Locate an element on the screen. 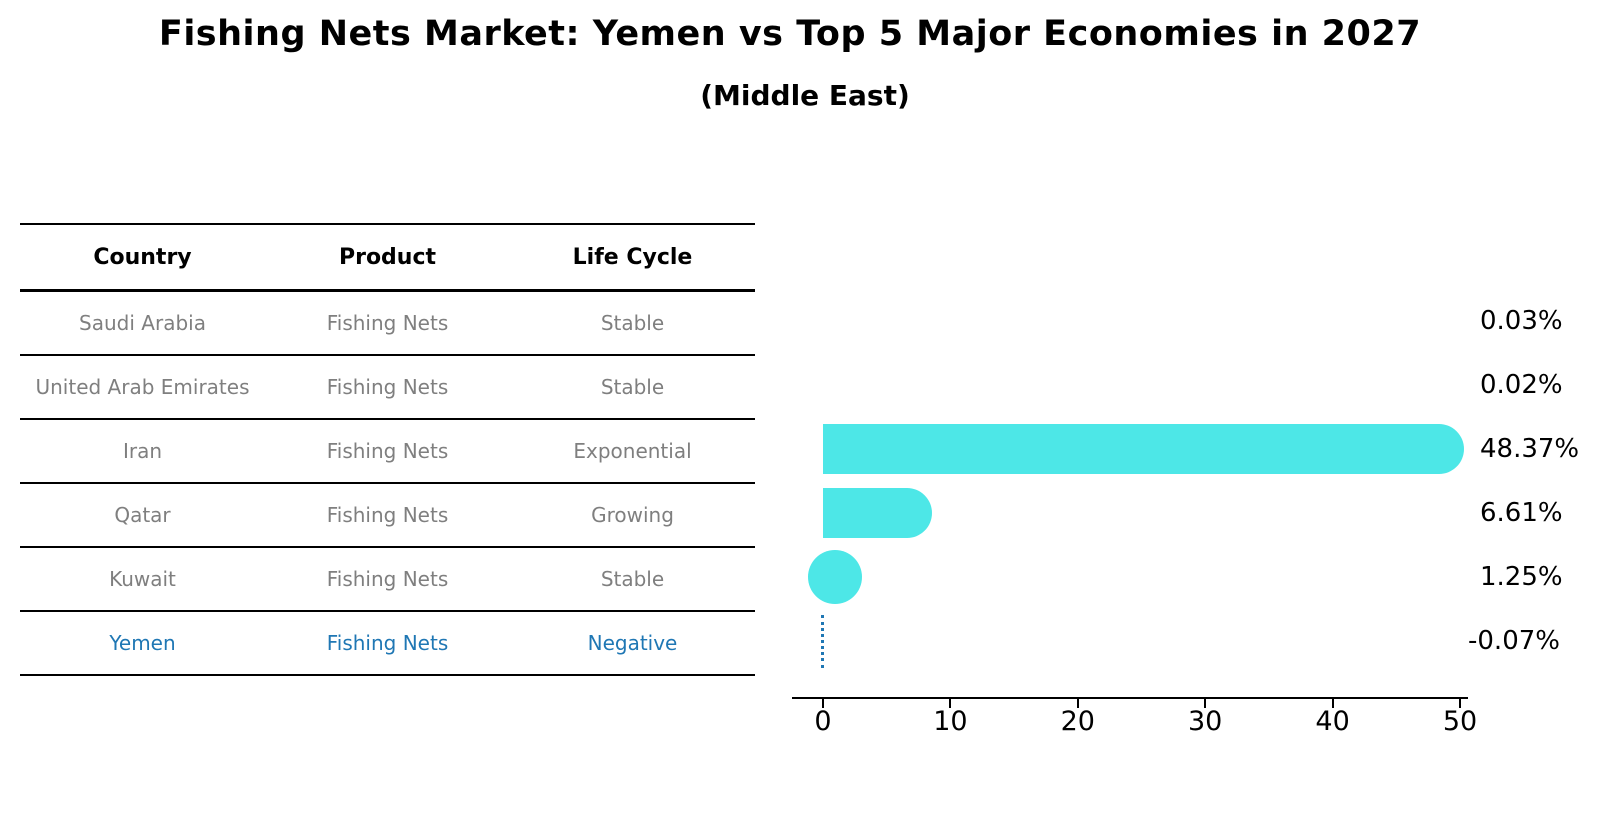  x-axis-tick-label: 30 is located at coordinates (1205, 721).